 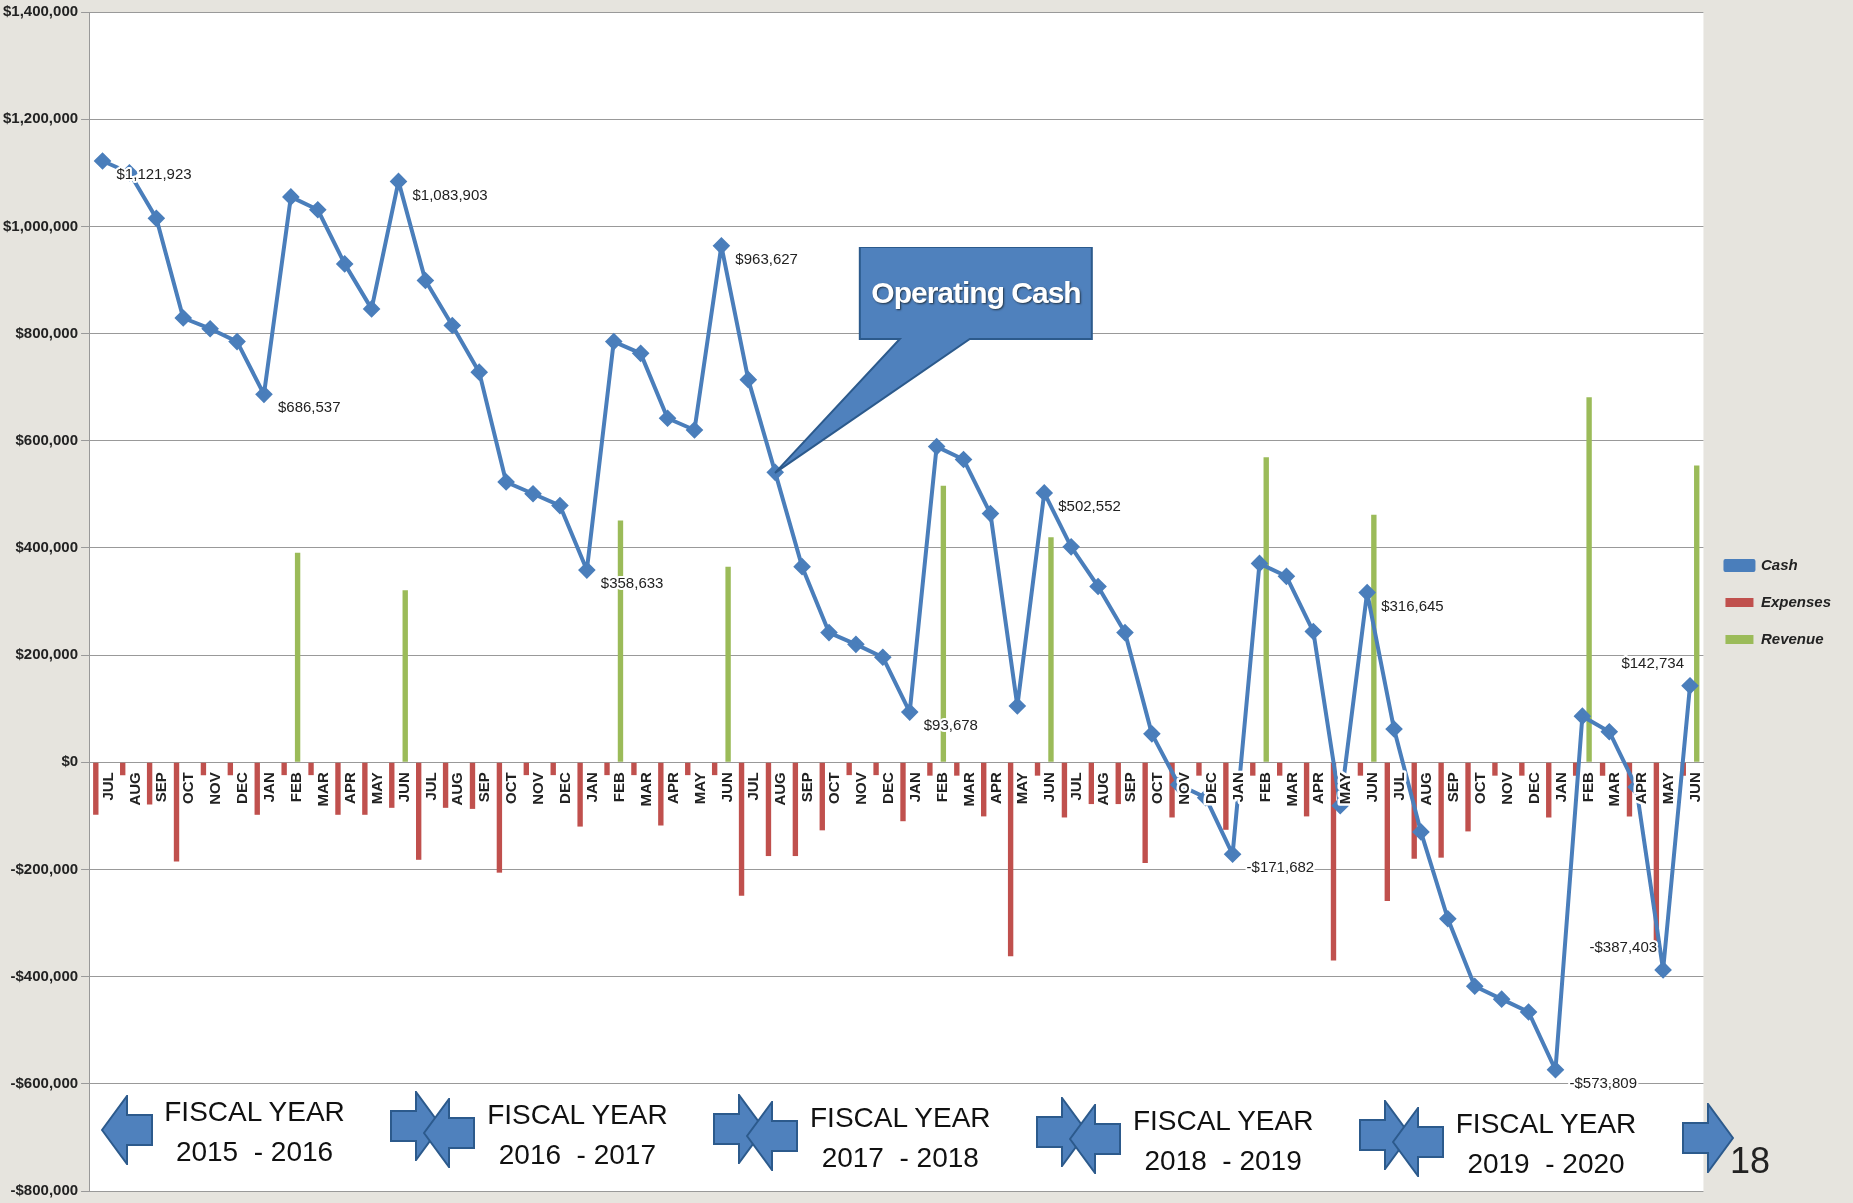 I want to click on data-label: $963,627, so click(x=766, y=258).